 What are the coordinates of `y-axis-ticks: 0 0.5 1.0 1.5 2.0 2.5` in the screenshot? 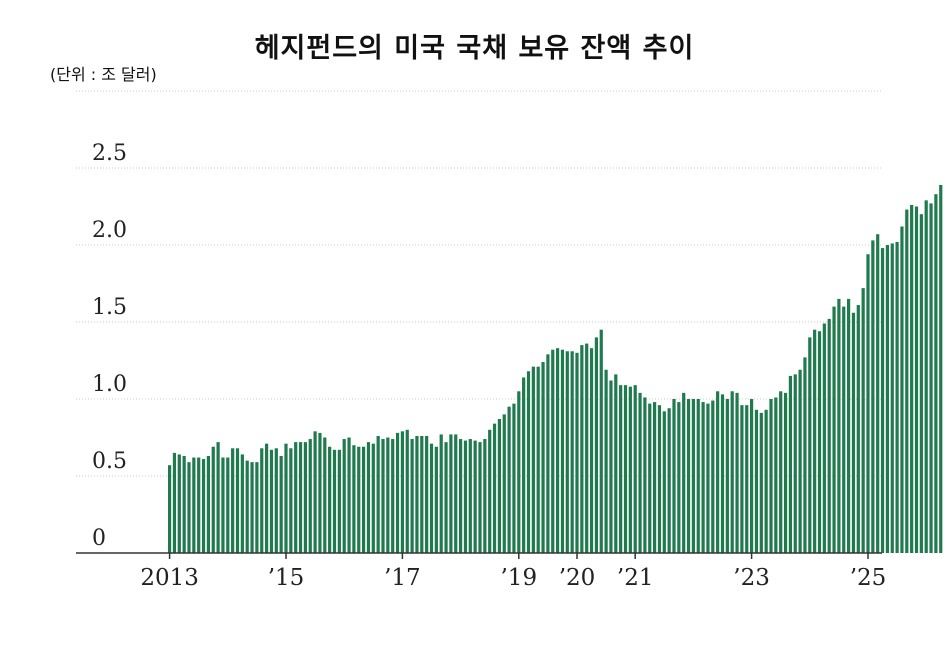 It's located at (109, 346).